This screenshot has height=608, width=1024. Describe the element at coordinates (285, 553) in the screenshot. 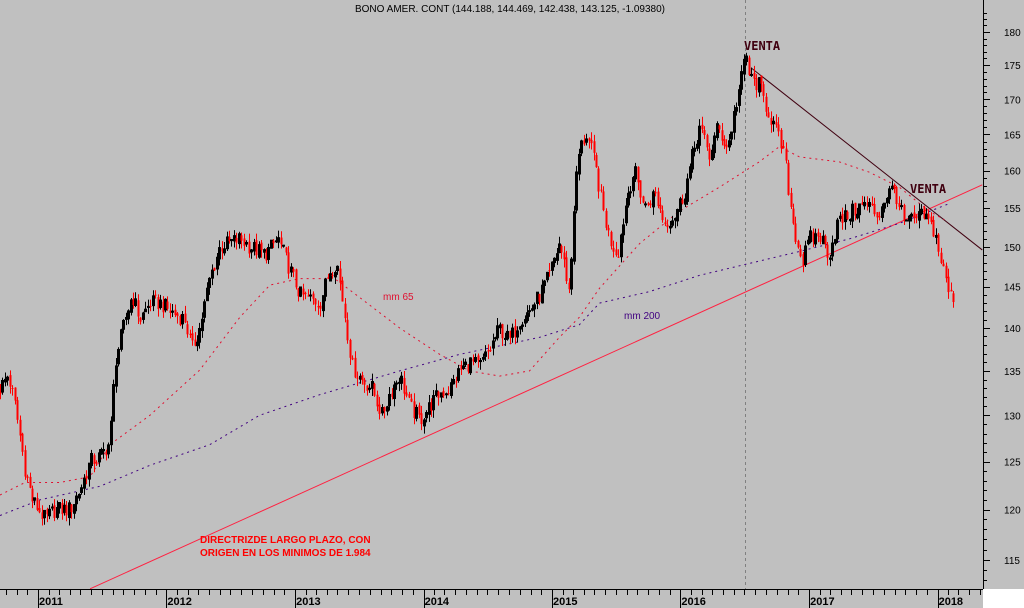

I see `note-line-2: ORIGEN EN LOS MINIMOS DE 1.984` at that location.